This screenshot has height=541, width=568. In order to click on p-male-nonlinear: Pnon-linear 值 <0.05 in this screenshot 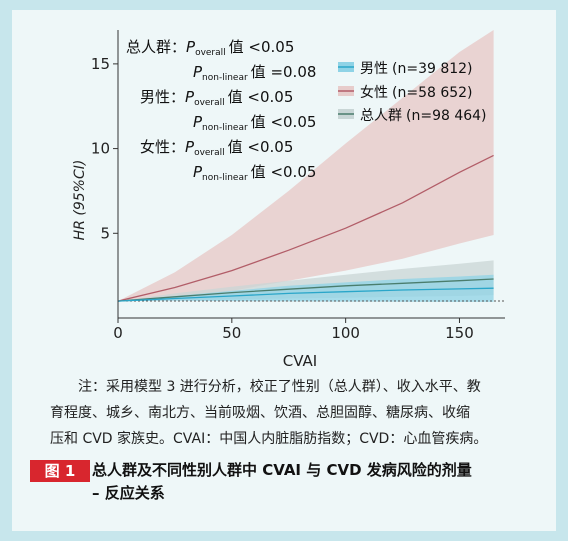, I will do `click(254, 123)`.